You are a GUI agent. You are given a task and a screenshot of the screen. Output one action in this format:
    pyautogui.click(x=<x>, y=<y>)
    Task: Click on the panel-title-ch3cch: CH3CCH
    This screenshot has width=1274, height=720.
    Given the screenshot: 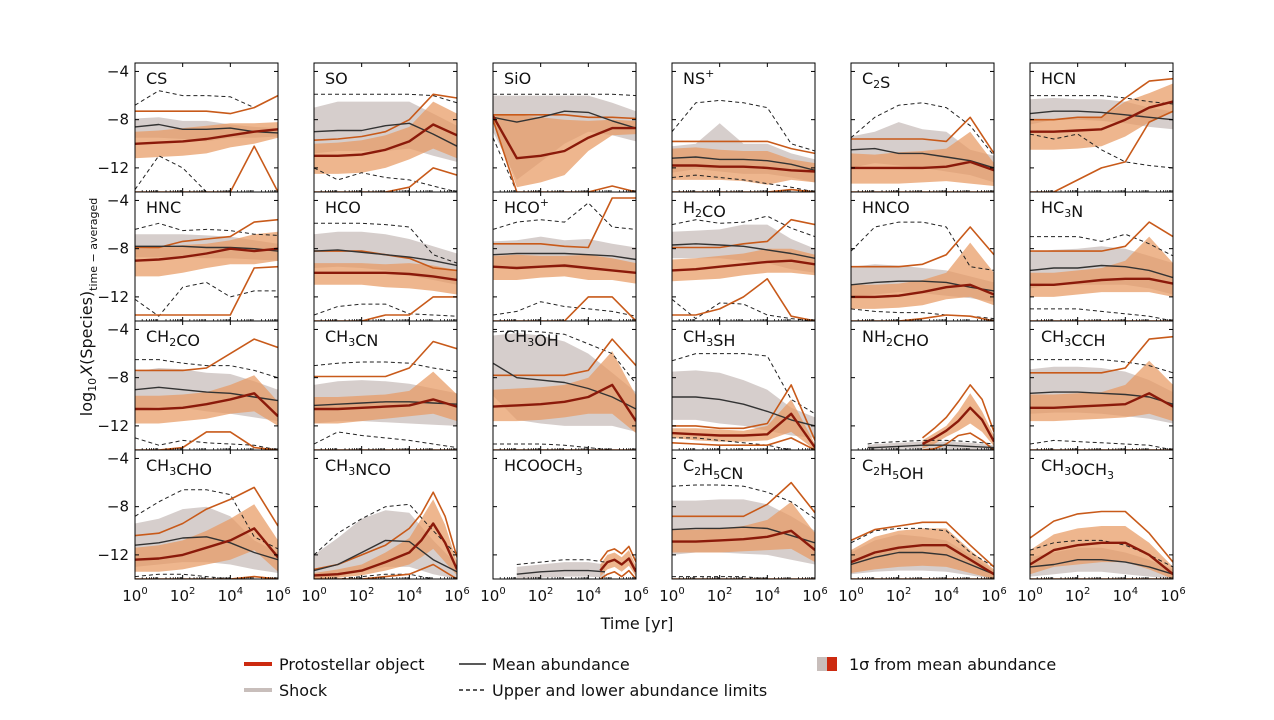 What is the action you would take?
    pyautogui.click(x=1073, y=338)
    